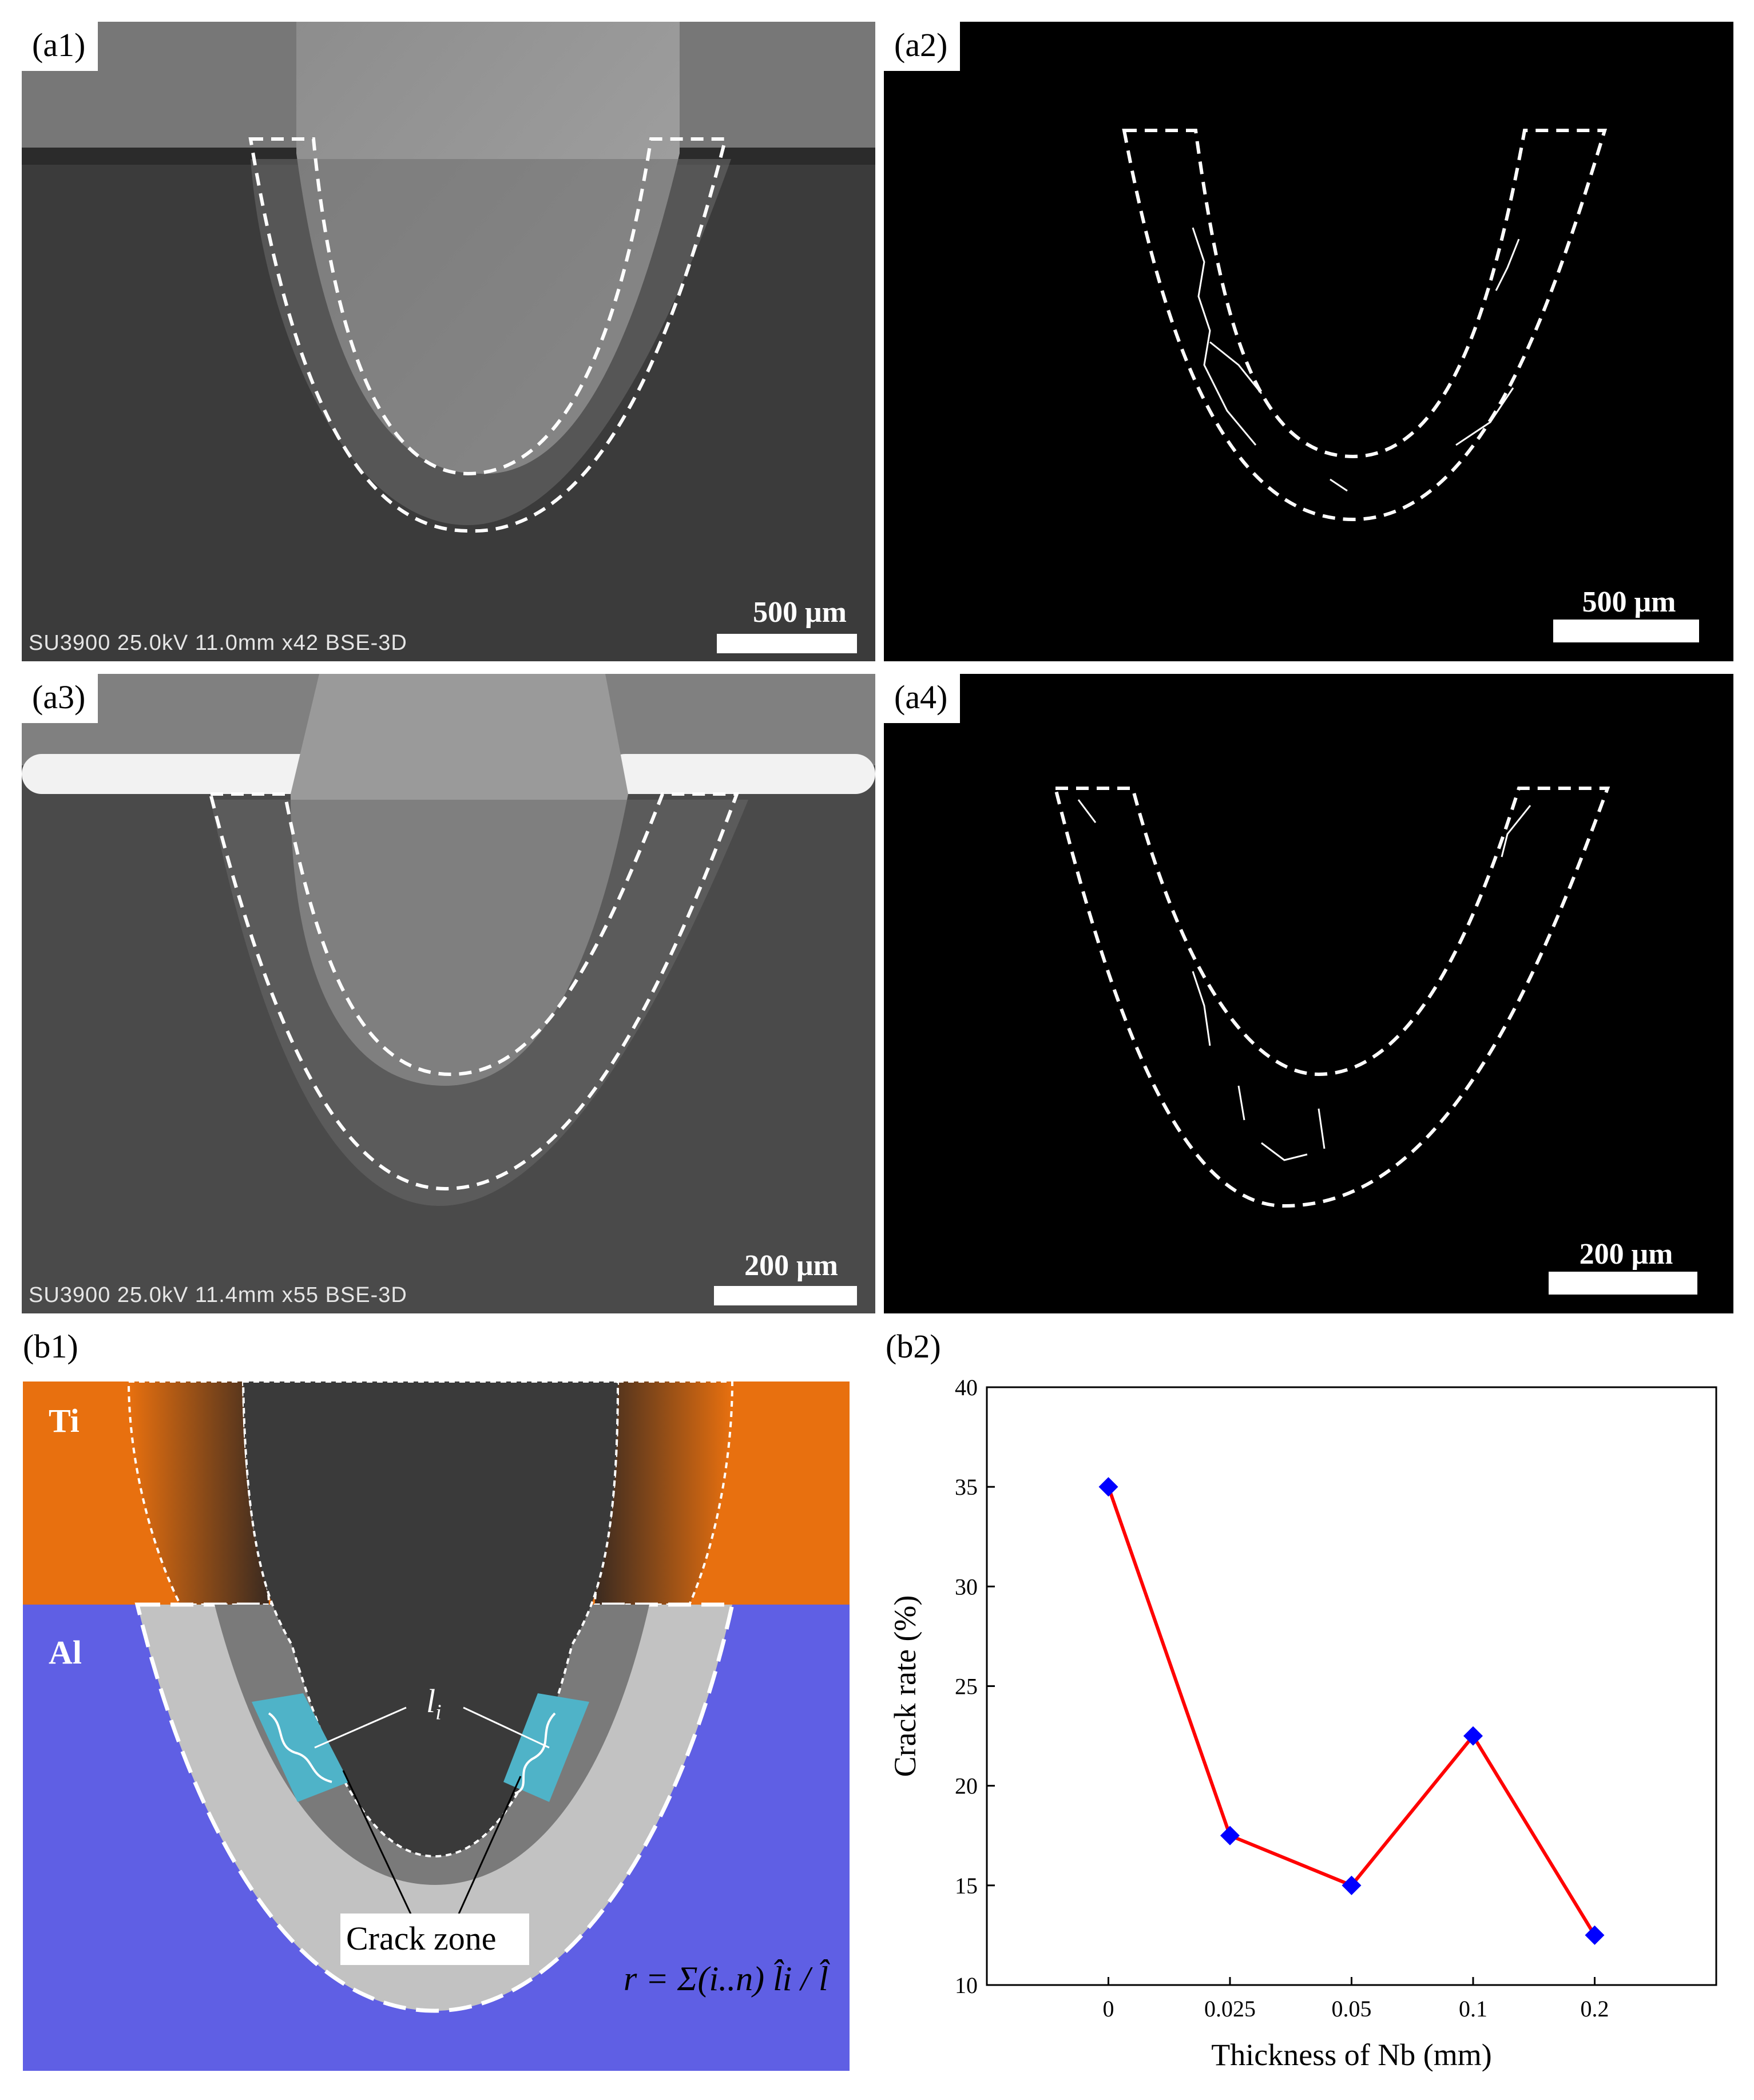 This screenshot has height=2100, width=1754. Describe the element at coordinates (922, 46) in the screenshot. I see `panel-label-a2: (a2)` at that location.